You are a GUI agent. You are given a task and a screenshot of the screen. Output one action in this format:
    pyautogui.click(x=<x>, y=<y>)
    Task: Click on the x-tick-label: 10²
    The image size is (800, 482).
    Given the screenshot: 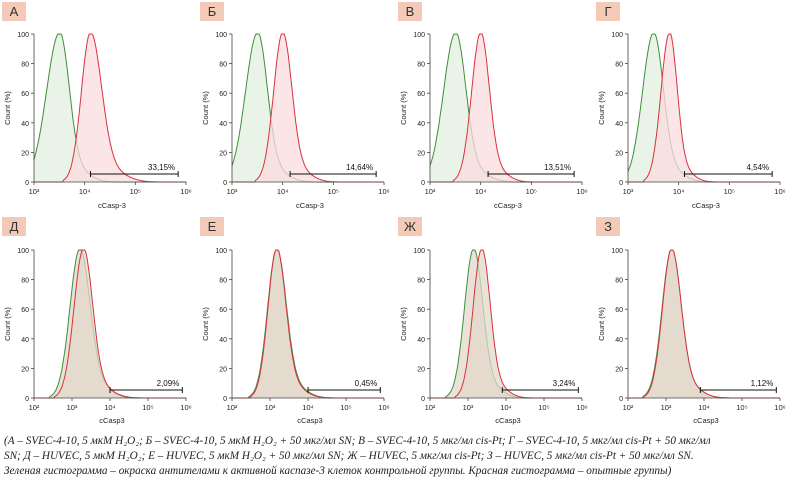 What is the action you would take?
    pyautogui.click(x=430, y=407)
    